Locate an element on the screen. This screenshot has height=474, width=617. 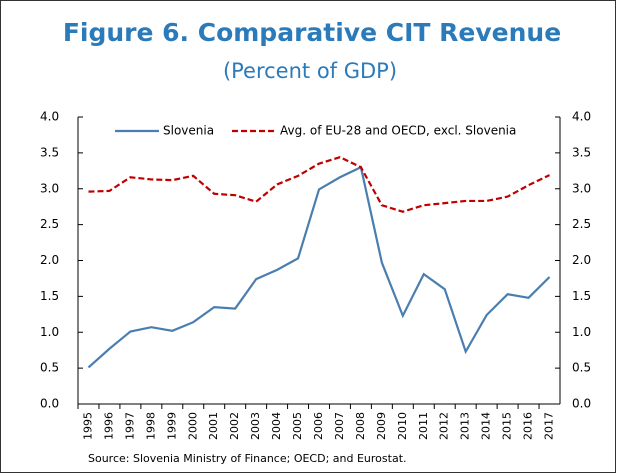
x-tick-label: 1995 is located at coordinates (87, 426).